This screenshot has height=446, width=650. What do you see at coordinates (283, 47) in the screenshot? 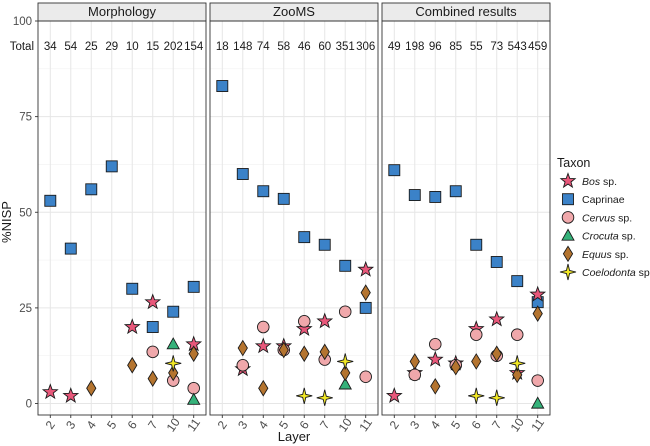
I see `total-label: 58` at bounding box center [283, 47].